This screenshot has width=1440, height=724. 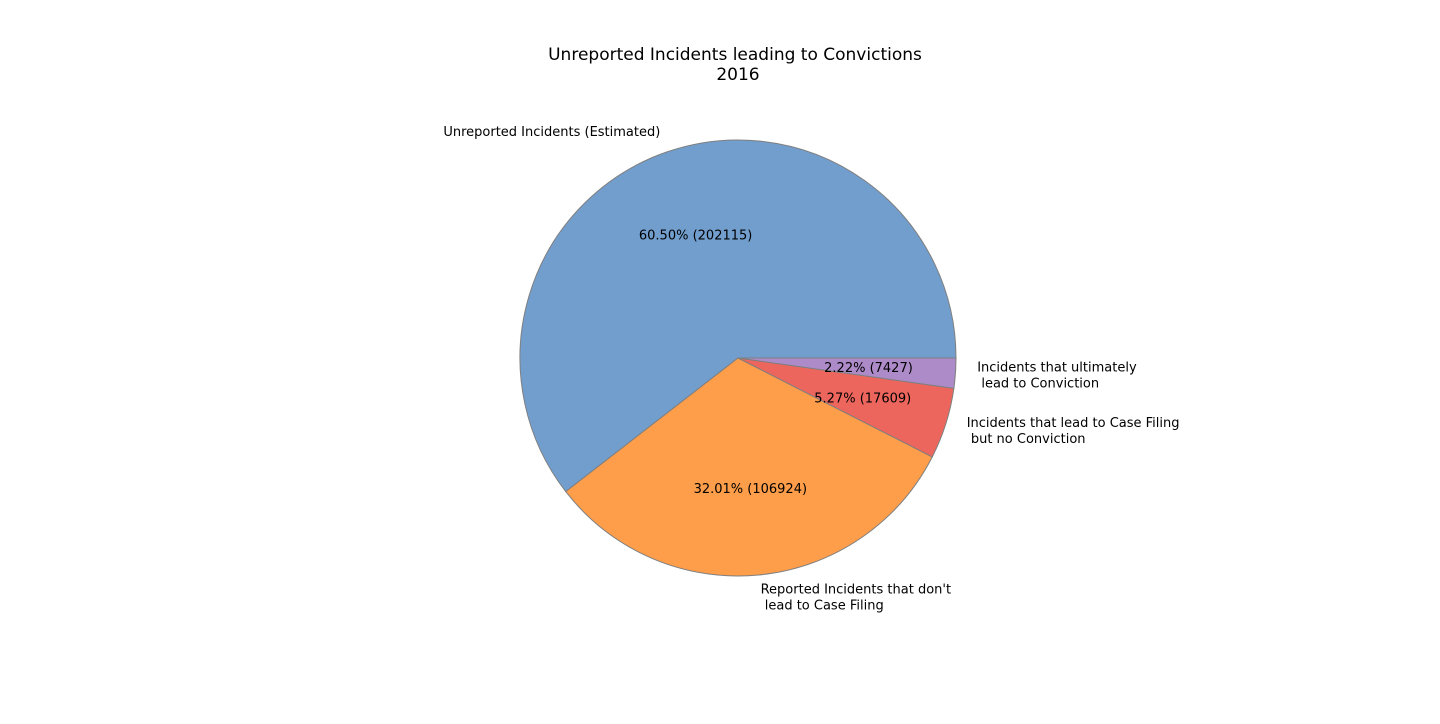 What do you see at coordinates (737, 75) in the screenshot?
I see `chart-subtitle: 2016` at bounding box center [737, 75].